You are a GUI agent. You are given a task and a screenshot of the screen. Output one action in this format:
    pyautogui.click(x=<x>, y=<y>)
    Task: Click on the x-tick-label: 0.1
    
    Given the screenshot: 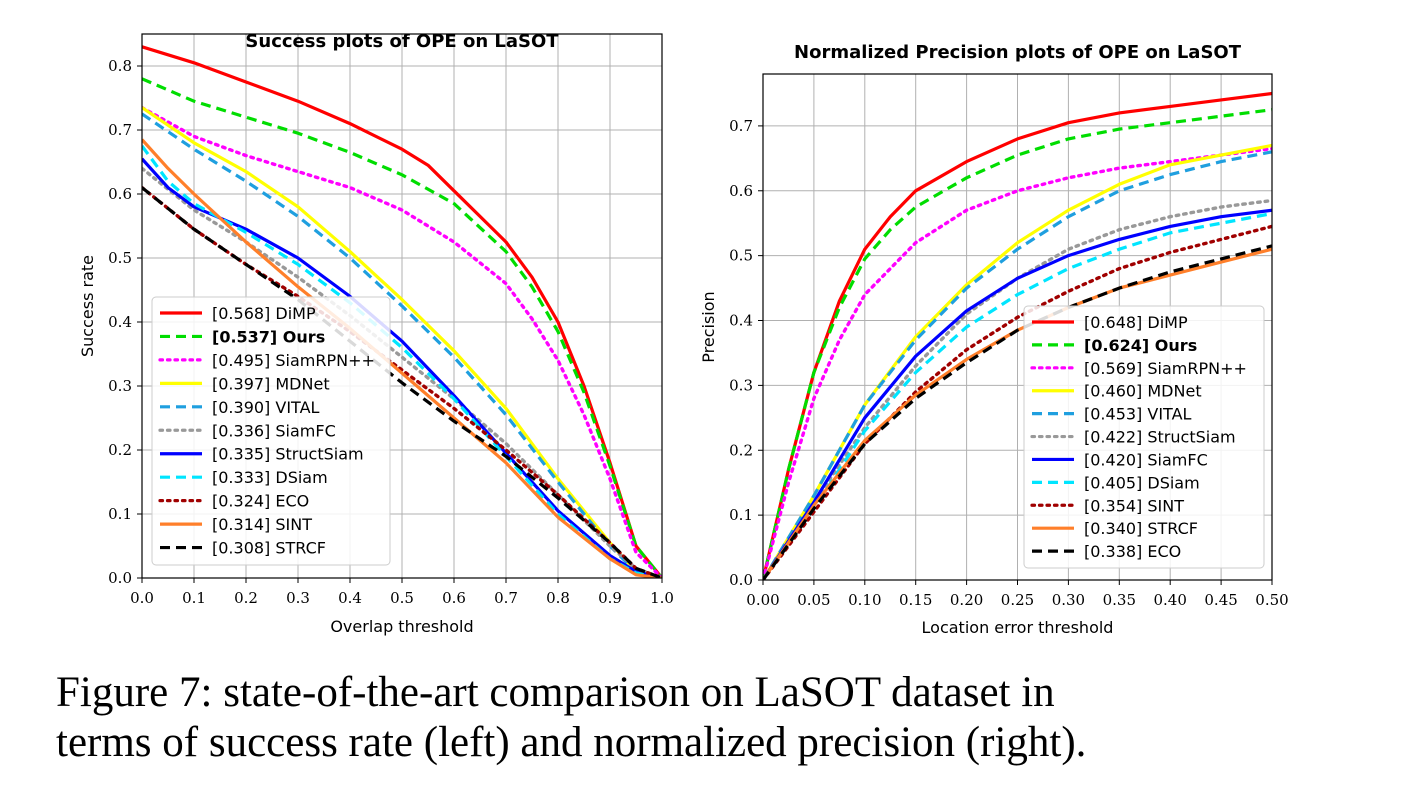 What is the action you would take?
    pyautogui.click(x=194, y=598)
    